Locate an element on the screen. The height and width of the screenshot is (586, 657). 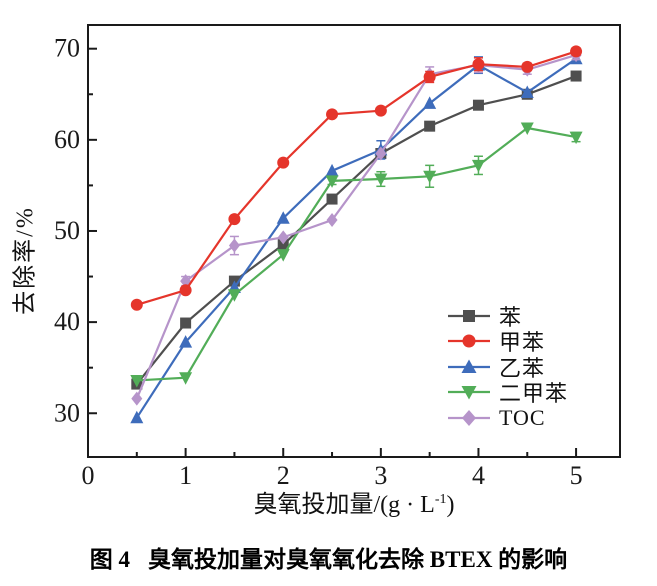
y-tick-label: 70 is located at coordinates (67, 48).